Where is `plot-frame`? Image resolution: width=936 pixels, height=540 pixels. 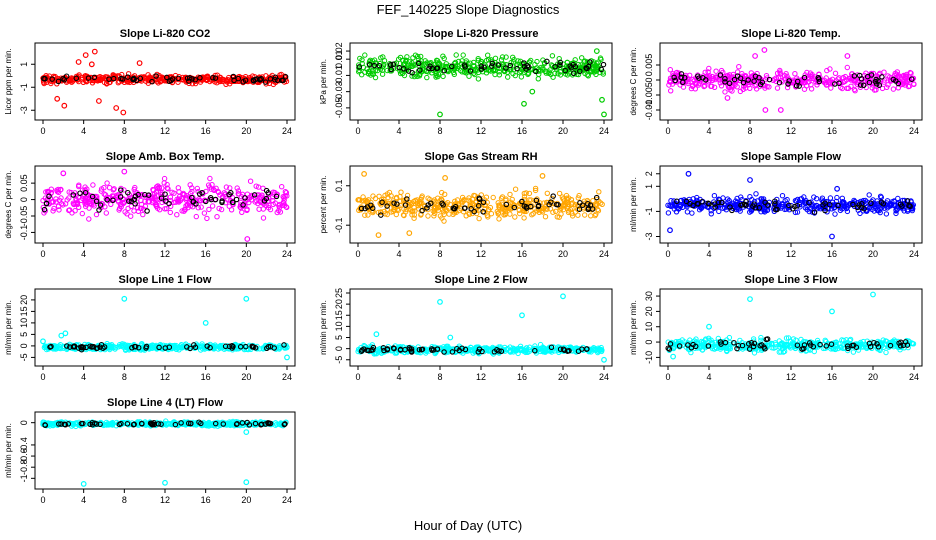
plot-frame is located at coordinates (481, 81).